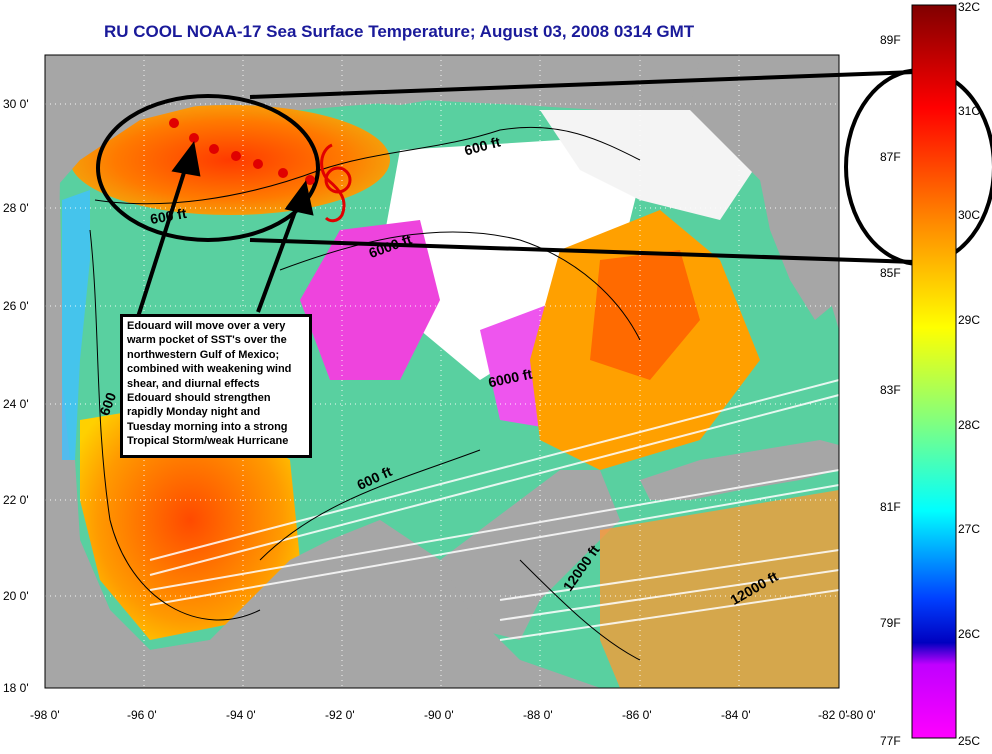  What do you see at coordinates (530, 555) in the screenshot?
I see `yucatan-land` at bounding box center [530, 555].